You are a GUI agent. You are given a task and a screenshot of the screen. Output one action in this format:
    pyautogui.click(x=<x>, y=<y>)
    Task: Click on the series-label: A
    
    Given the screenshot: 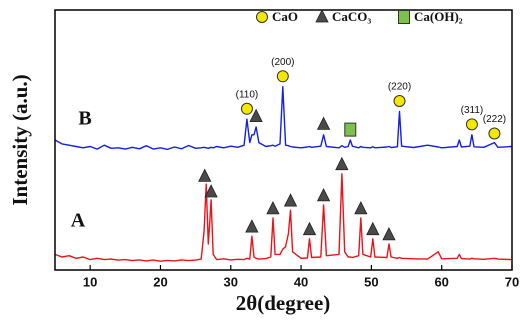 What is the action you would take?
    pyautogui.click(x=78, y=221)
    